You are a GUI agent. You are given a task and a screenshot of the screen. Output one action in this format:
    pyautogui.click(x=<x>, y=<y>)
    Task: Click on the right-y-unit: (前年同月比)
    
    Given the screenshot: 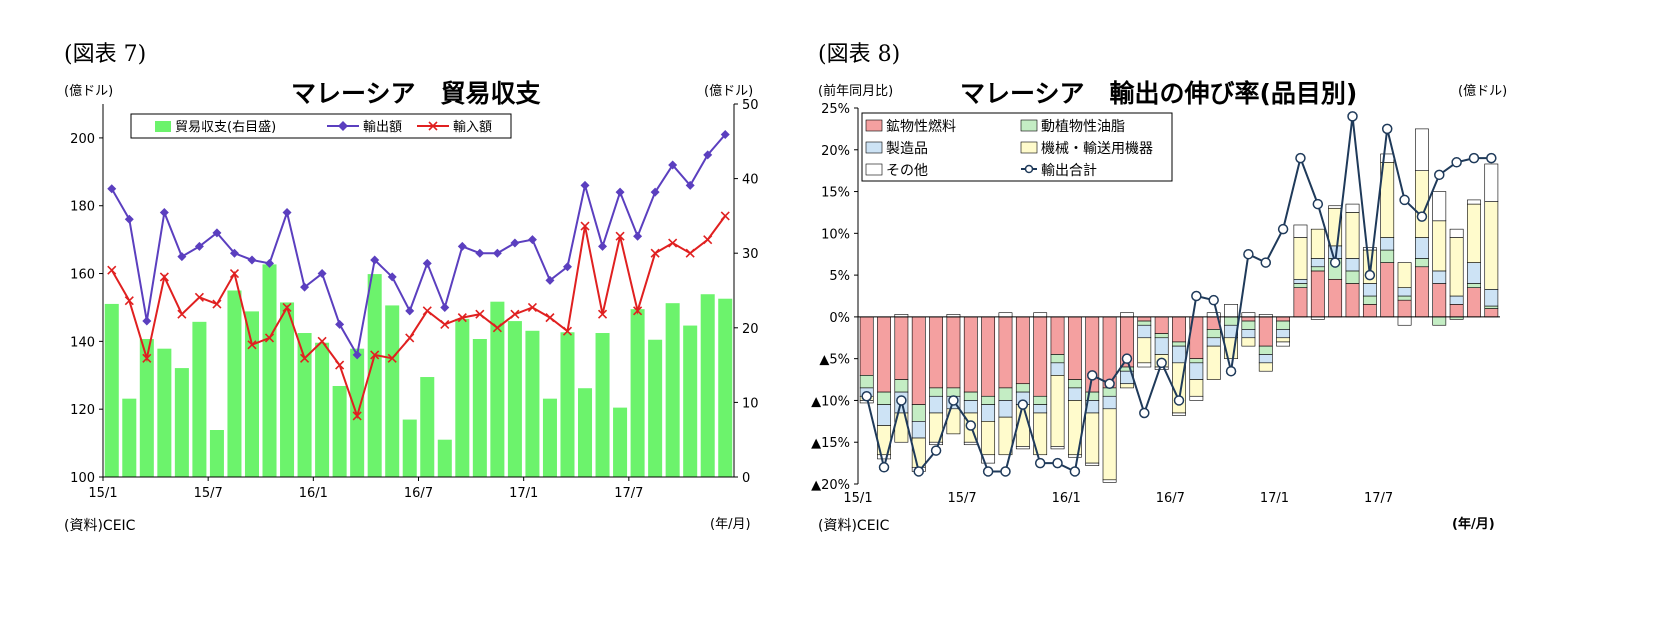 What is the action you would take?
    pyautogui.click(x=856, y=91)
    